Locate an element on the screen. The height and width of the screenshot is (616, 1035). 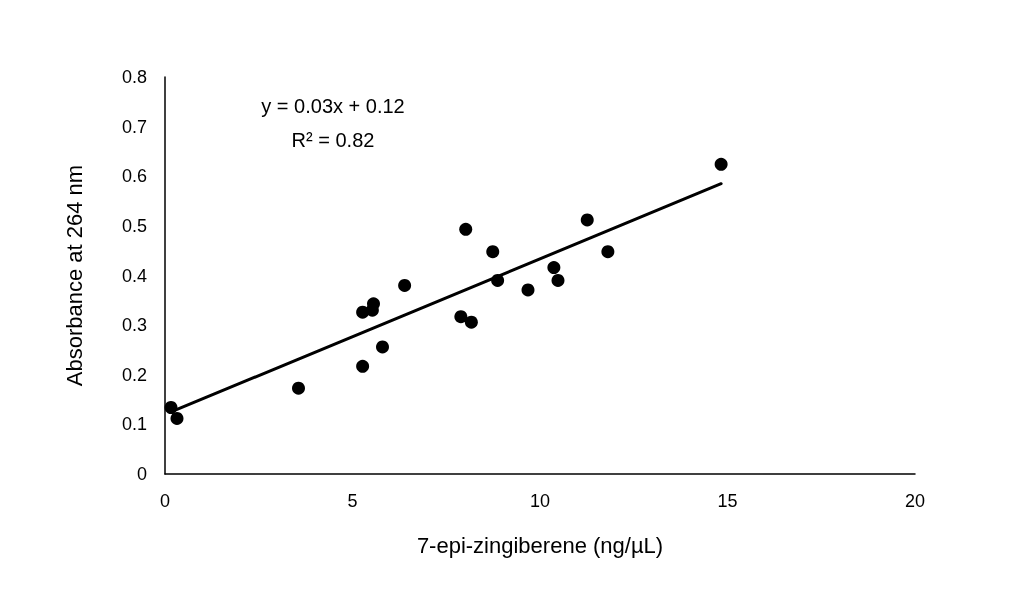
y-tick-label: 0.7 is located at coordinates (134, 126).